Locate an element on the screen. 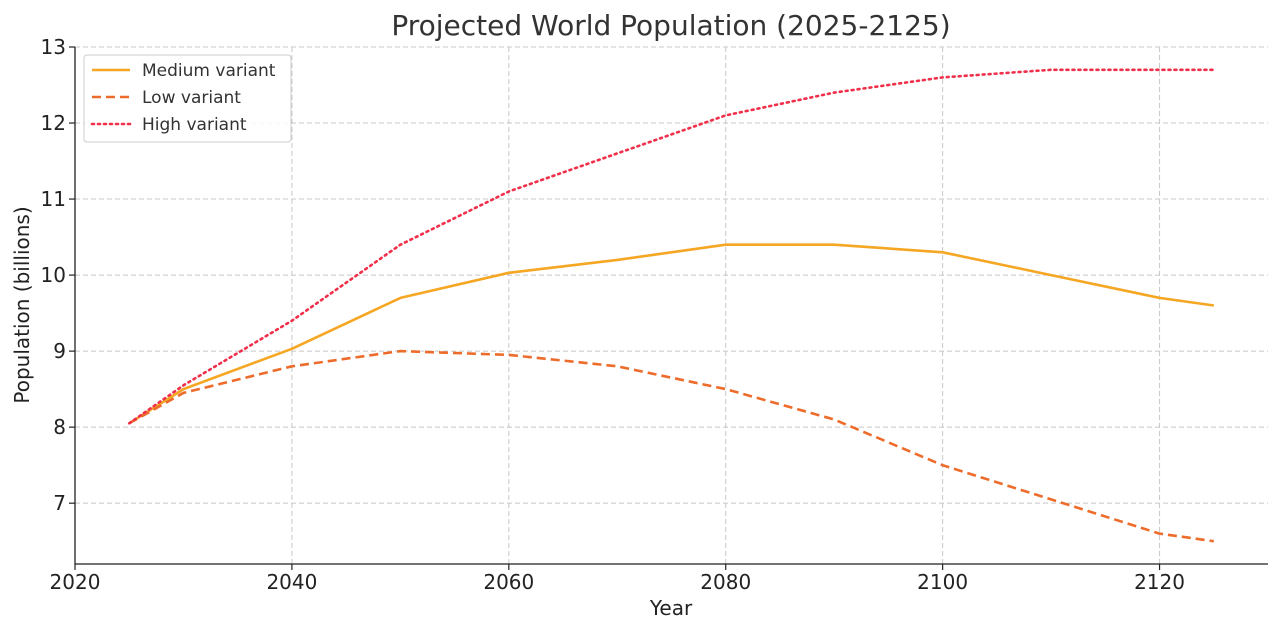 The width and height of the screenshot is (1280, 634). x-axis-ticks: 2020 2040 2060 2080 2100 2120 is located at coordinates (617, 579).